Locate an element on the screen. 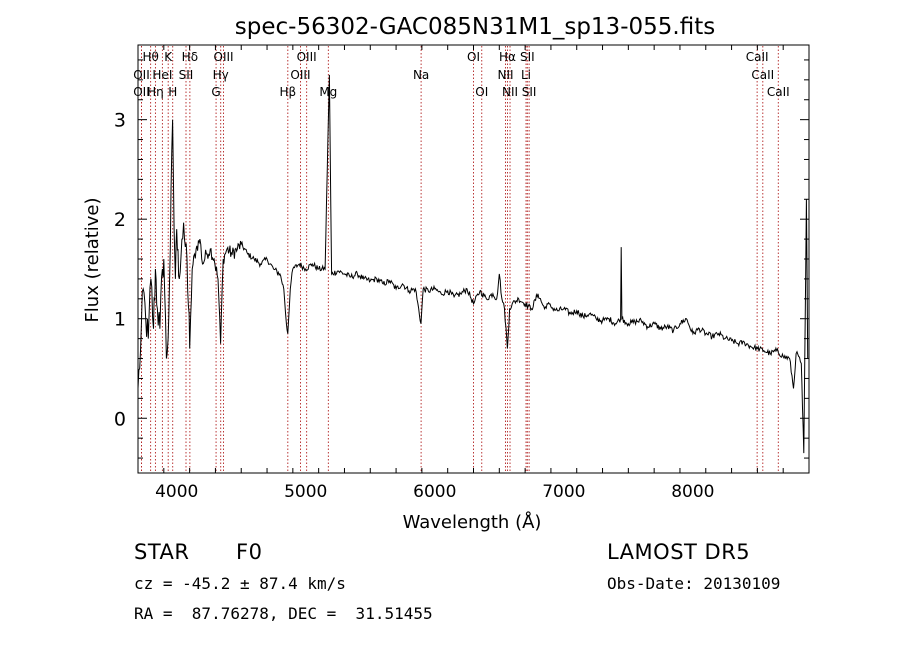 This screenshot has height=649, width=900. x-tick-label: 4000 is located at coordinates (176, 492).